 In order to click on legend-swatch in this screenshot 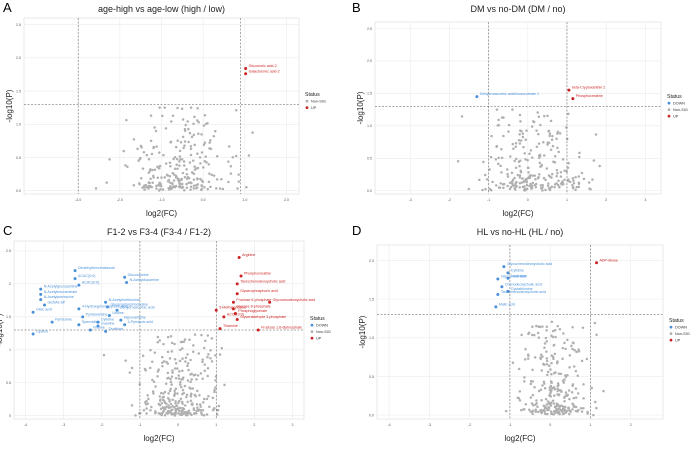, I will do `click(669, 116)`.